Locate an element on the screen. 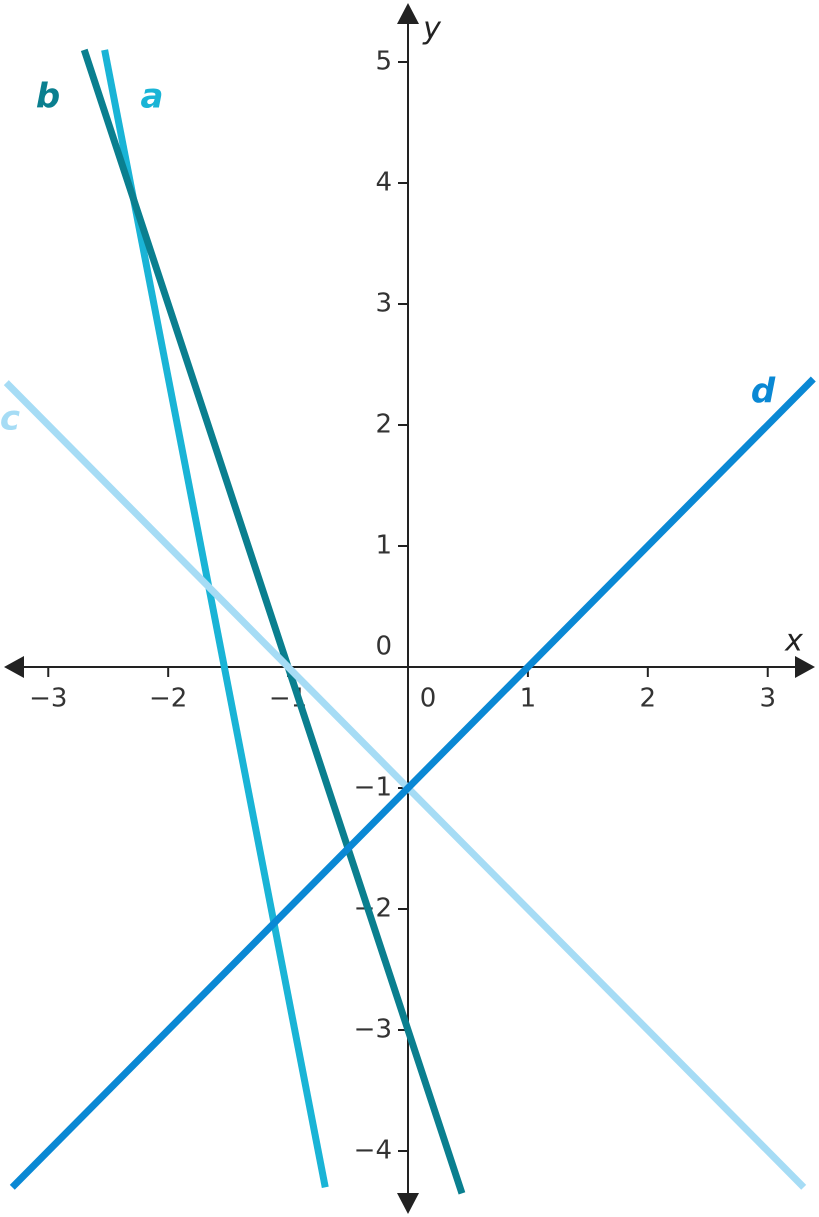 Image resolution: width=819 pixels, height=1217 pixels. line-label: c is located at coordinates (10, 419).